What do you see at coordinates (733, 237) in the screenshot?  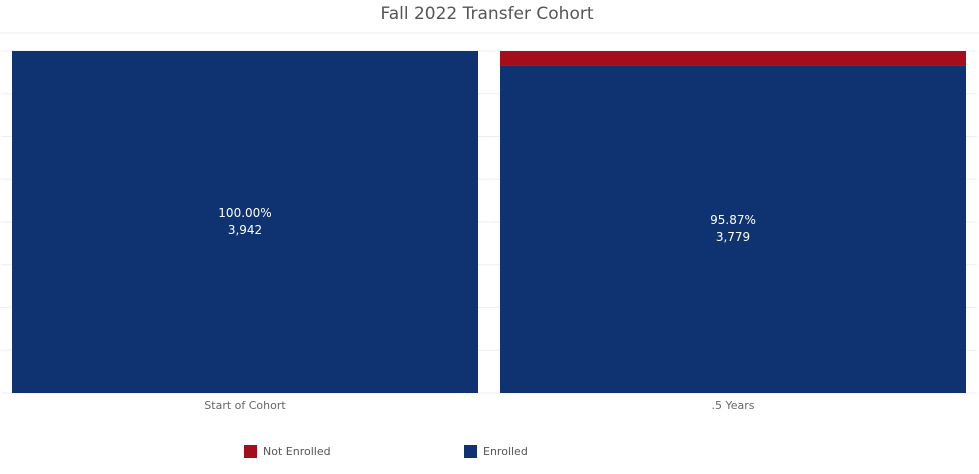 I see `count-label: 3,779` at bounding box center [733, 237].